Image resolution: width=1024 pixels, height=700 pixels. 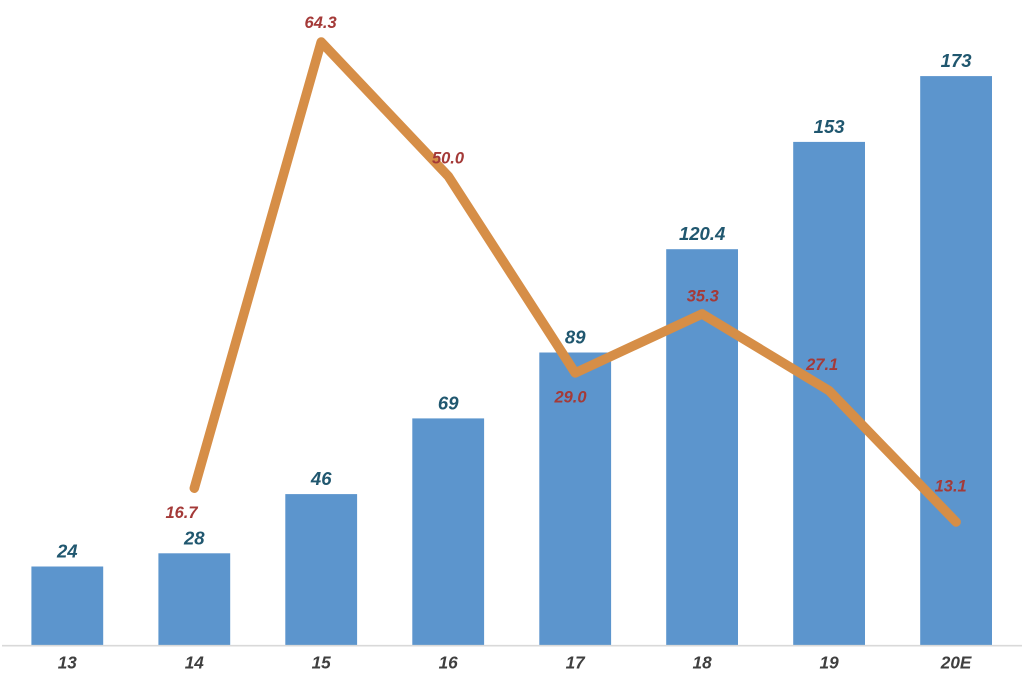 What do you see at coordinates (68, 663) in the screenshot?
I see `svg-text: 13` at bounding box center [68, 663].